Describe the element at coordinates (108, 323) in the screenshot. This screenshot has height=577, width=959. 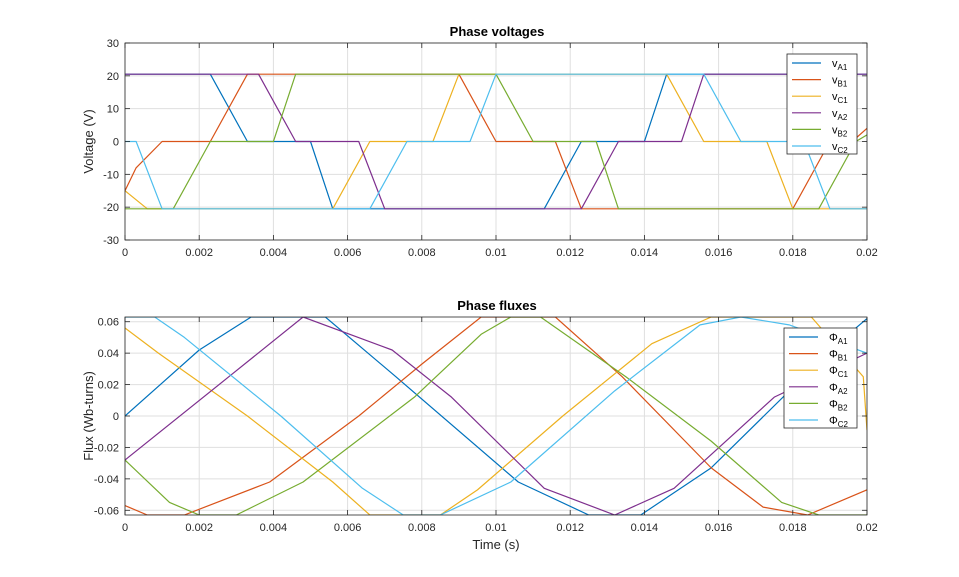
I see `y-tick-label: 0.06` at that location.